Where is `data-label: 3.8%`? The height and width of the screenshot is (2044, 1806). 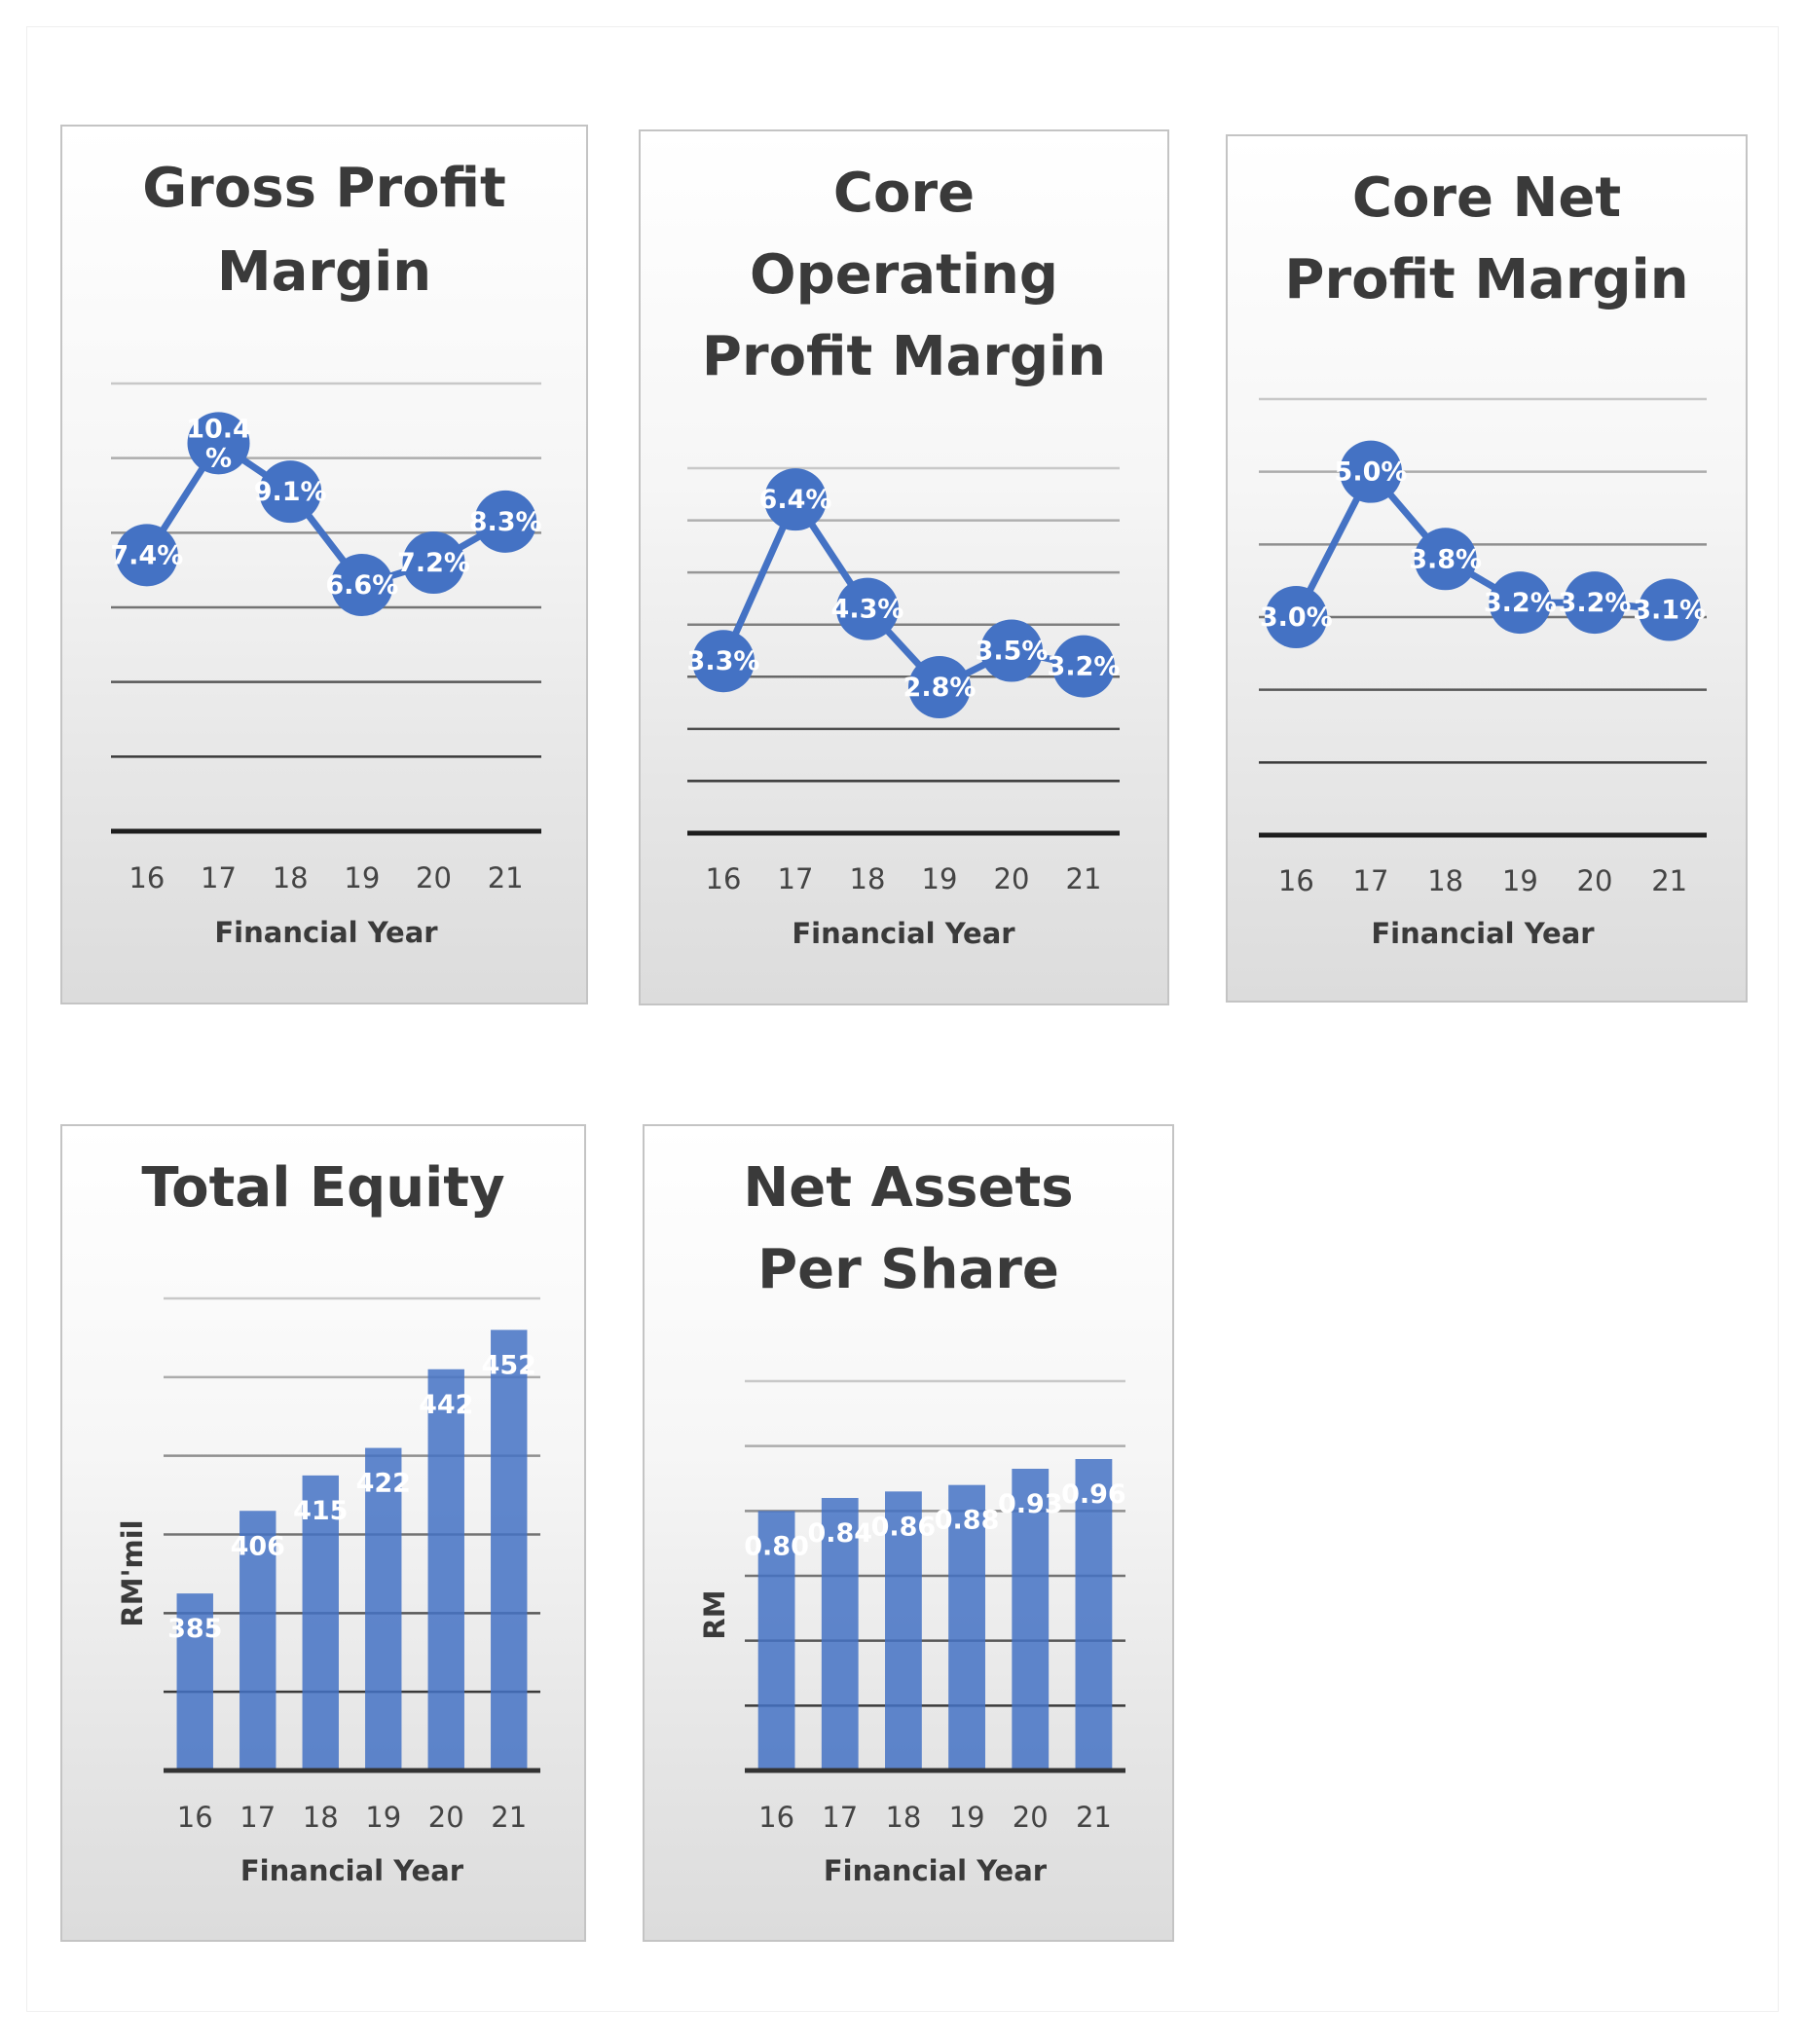
data-label: 3.8% is located at coordinates (1445, 559).